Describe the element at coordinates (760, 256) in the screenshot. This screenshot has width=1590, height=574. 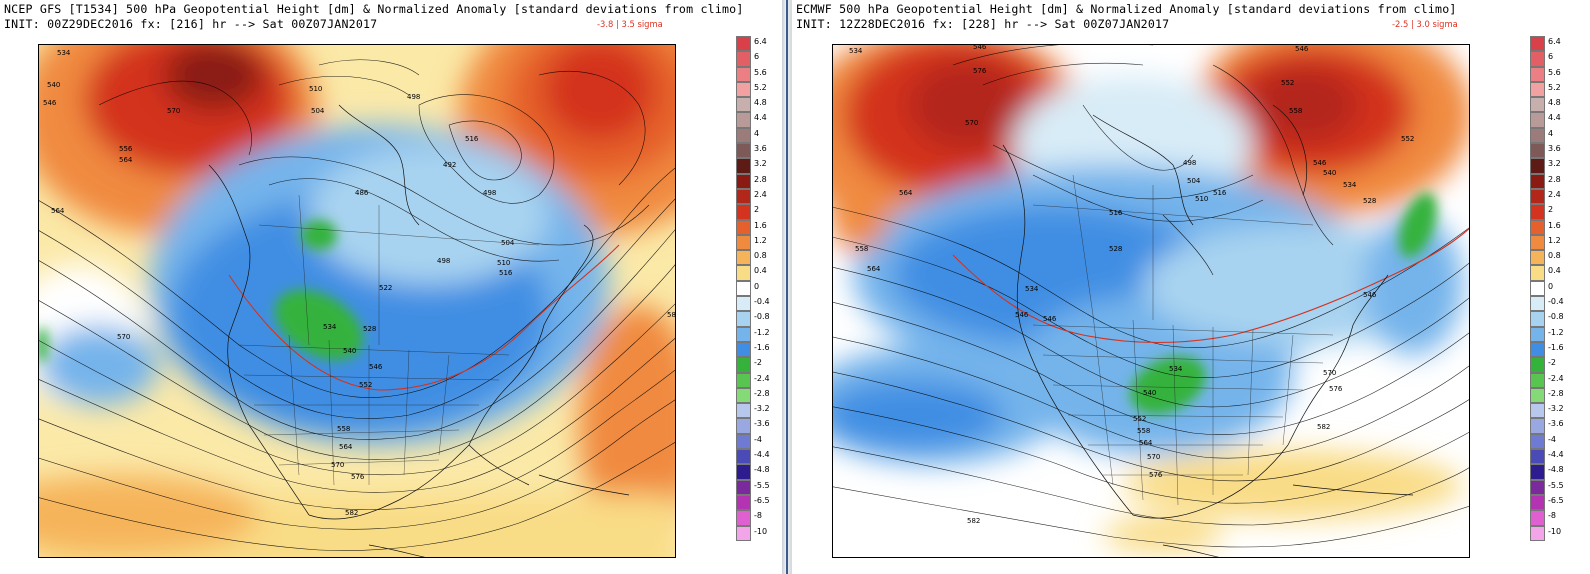
I see `legend-label: 0.8` at that location.